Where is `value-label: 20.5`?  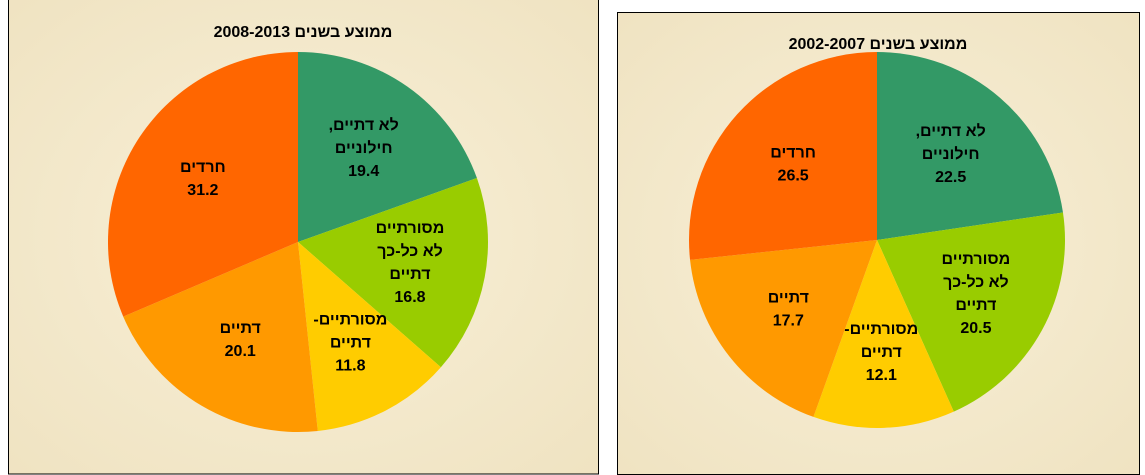
value-label: 20.5 is located at coordinates (975, 328).